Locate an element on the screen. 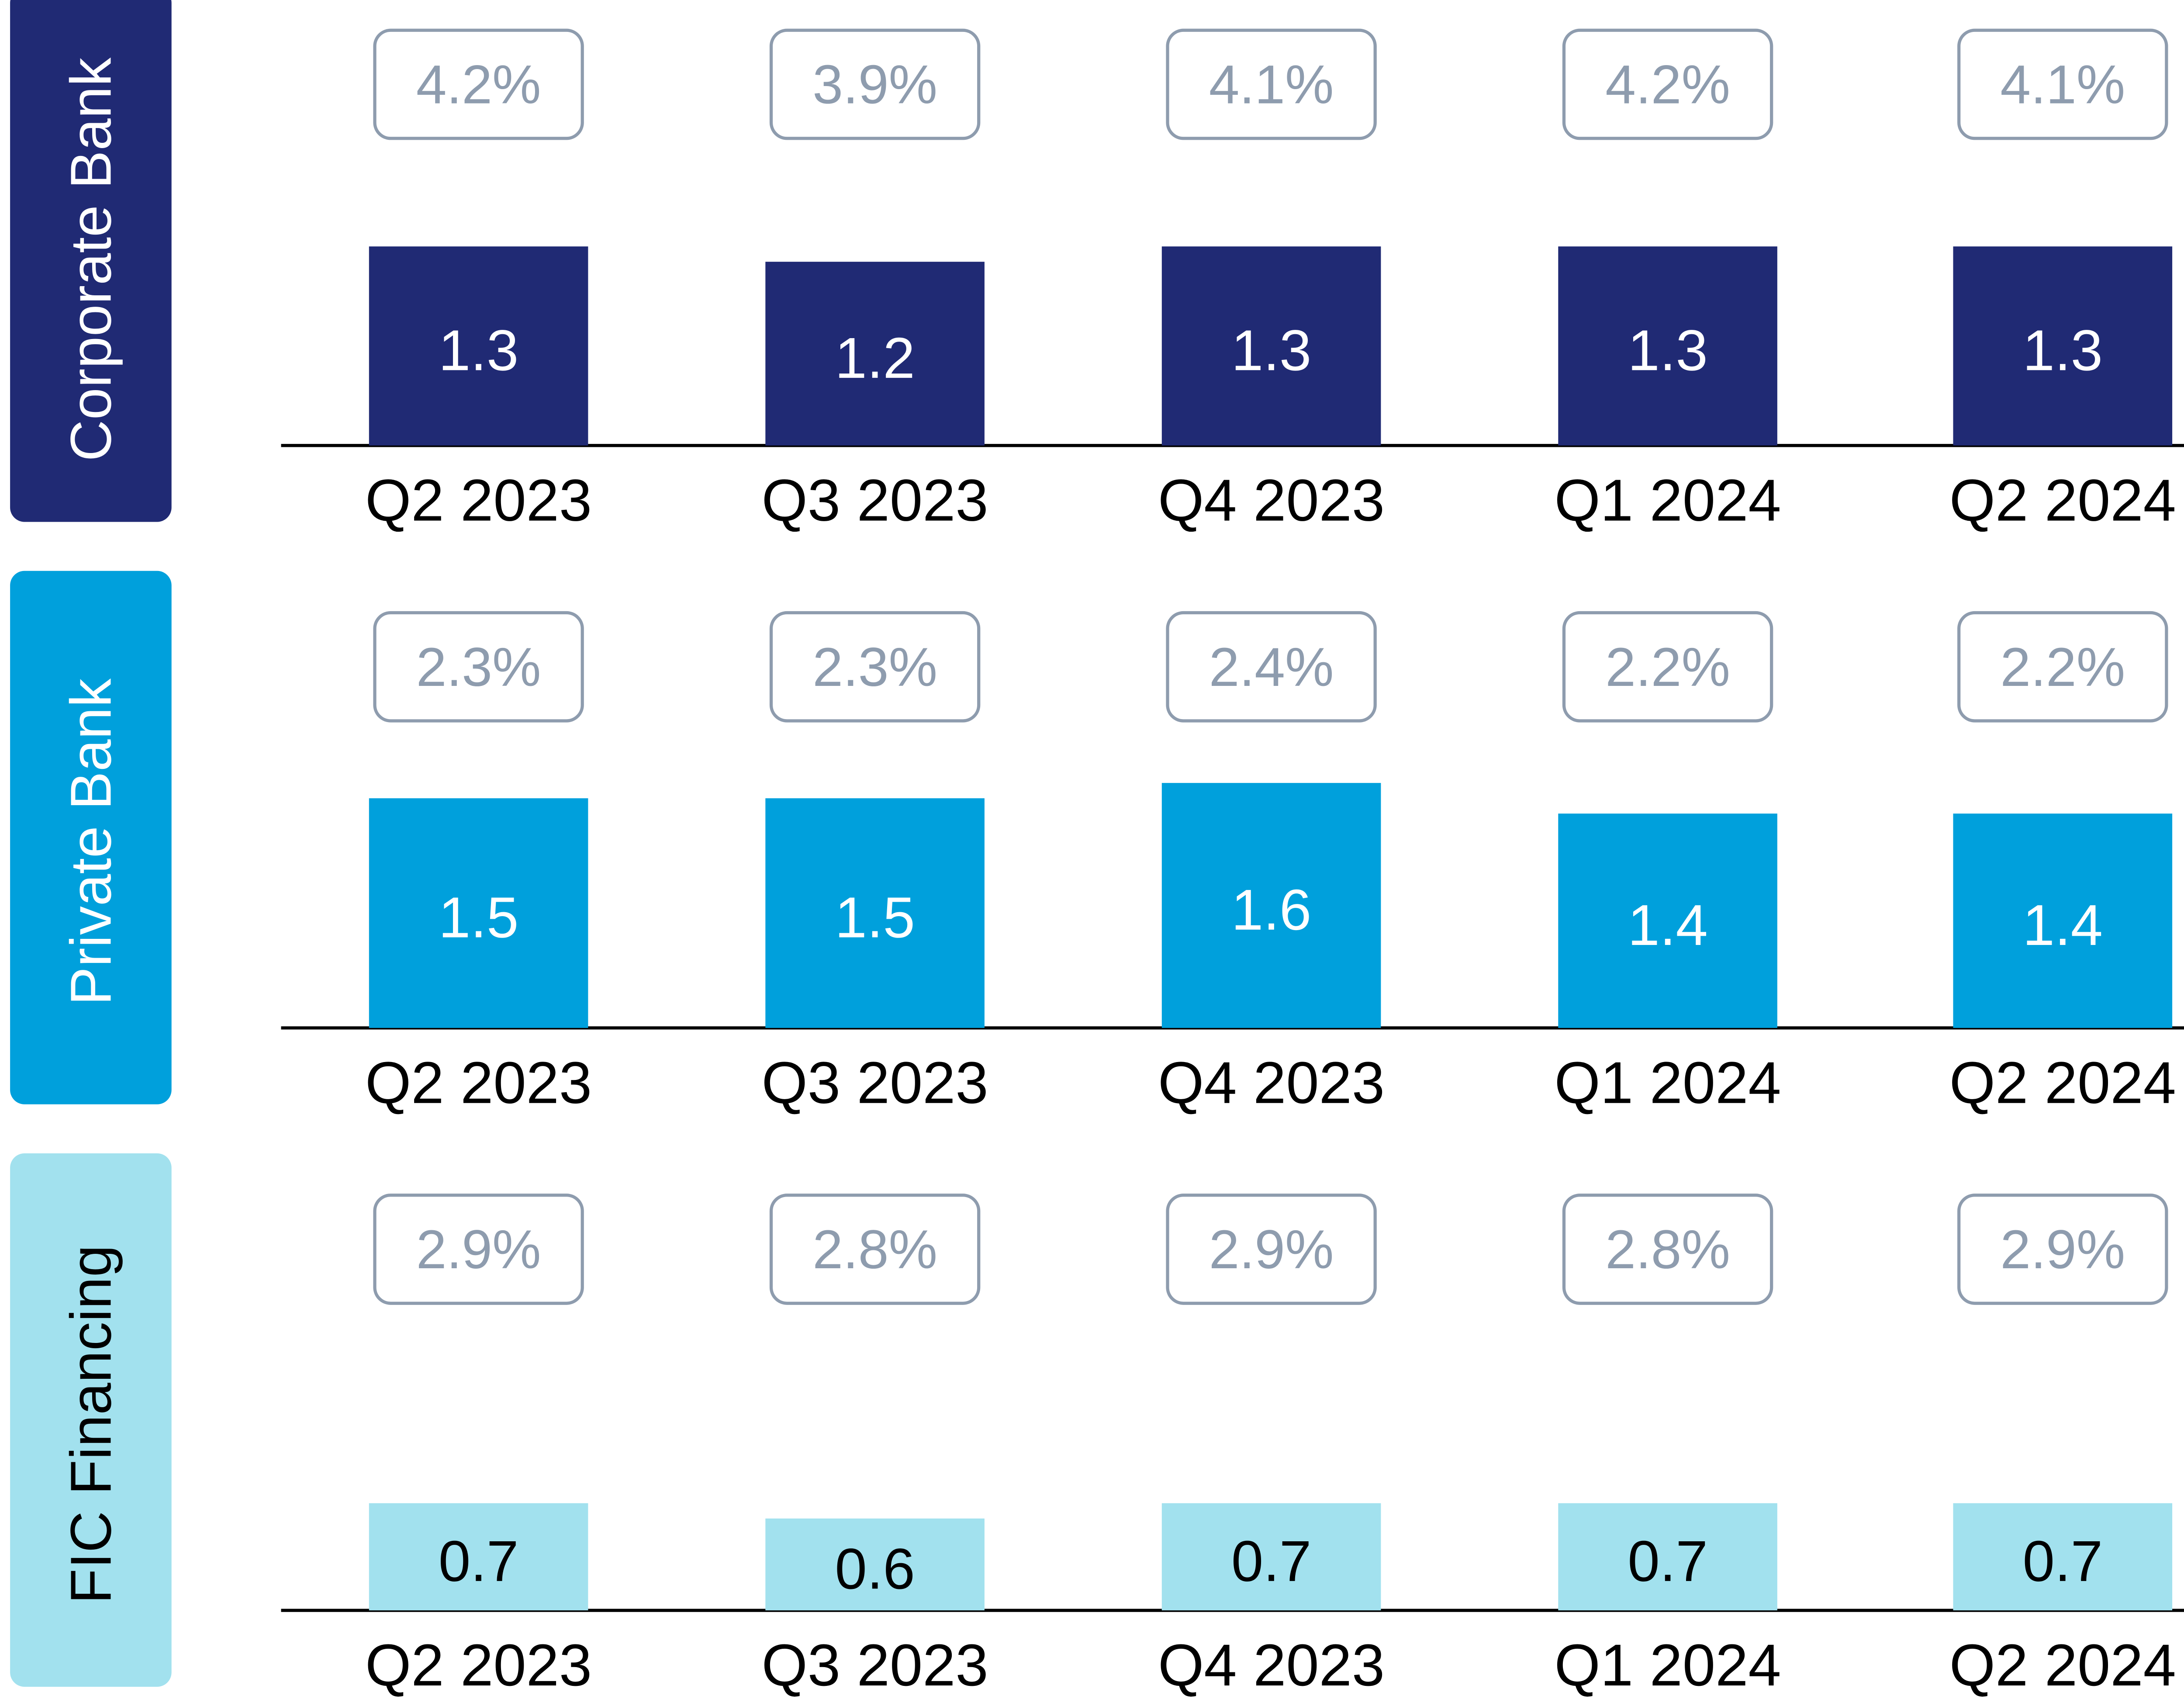  panel-label: FIC Financing is located at coordinates (91, 1424).